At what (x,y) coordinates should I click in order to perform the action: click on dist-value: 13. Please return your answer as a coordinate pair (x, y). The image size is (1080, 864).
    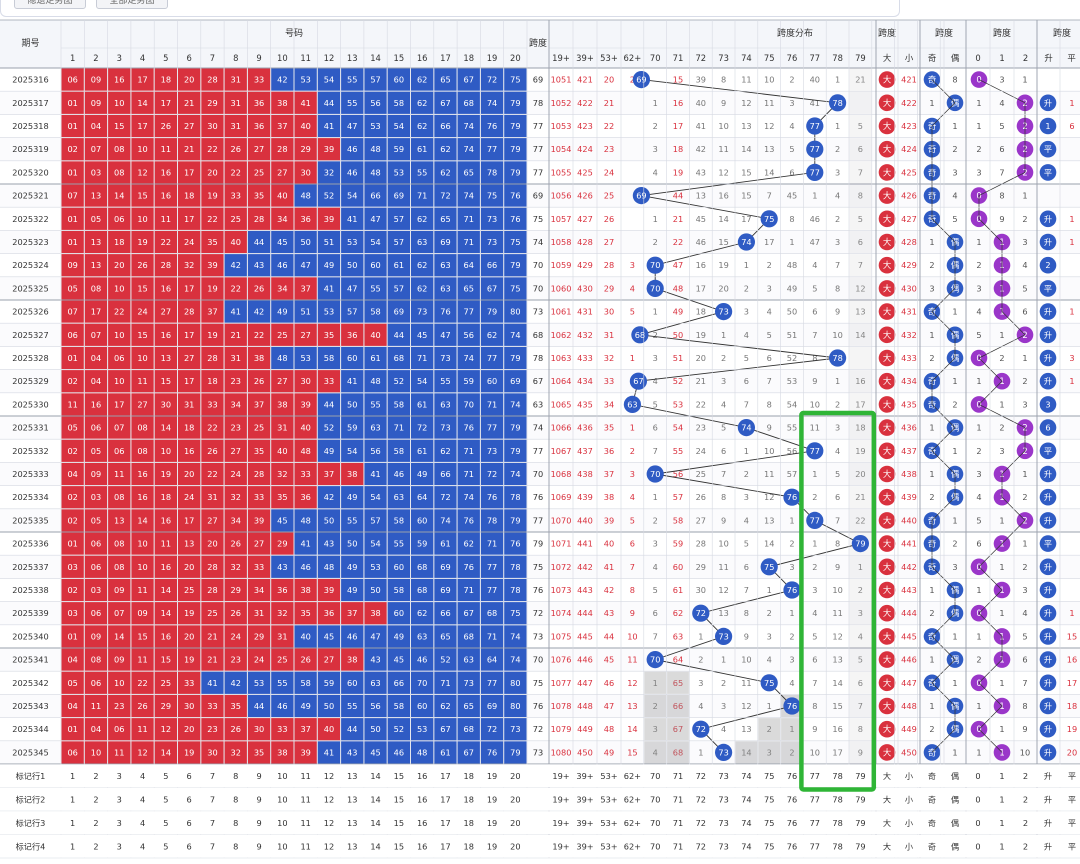
    Looking at the image, I should click on (746, 126).